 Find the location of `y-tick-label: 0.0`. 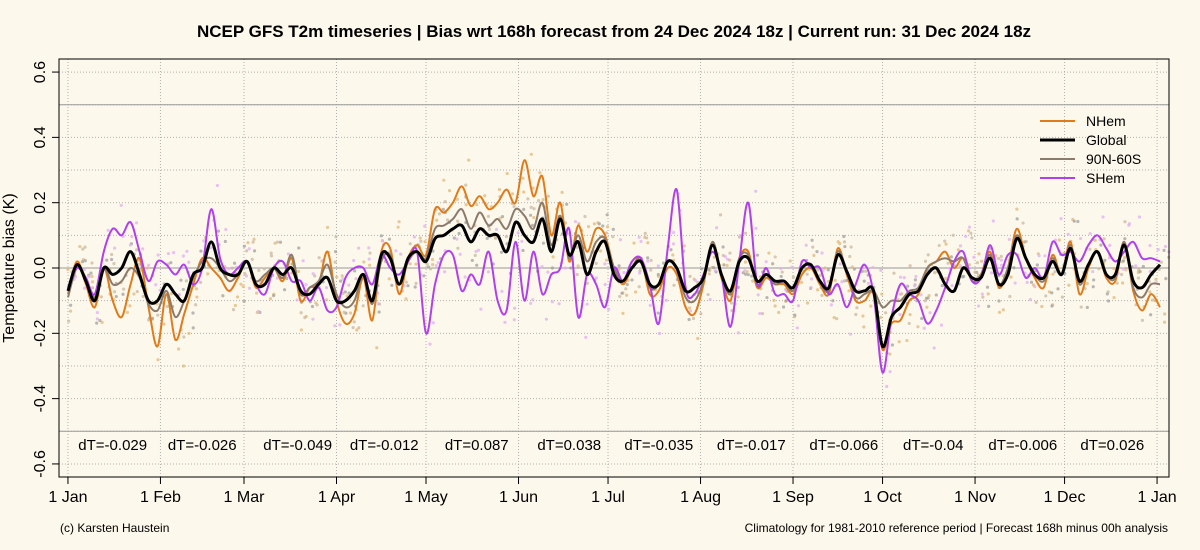

y-tick-label: 0.0 is located at coordinates (40, 268).